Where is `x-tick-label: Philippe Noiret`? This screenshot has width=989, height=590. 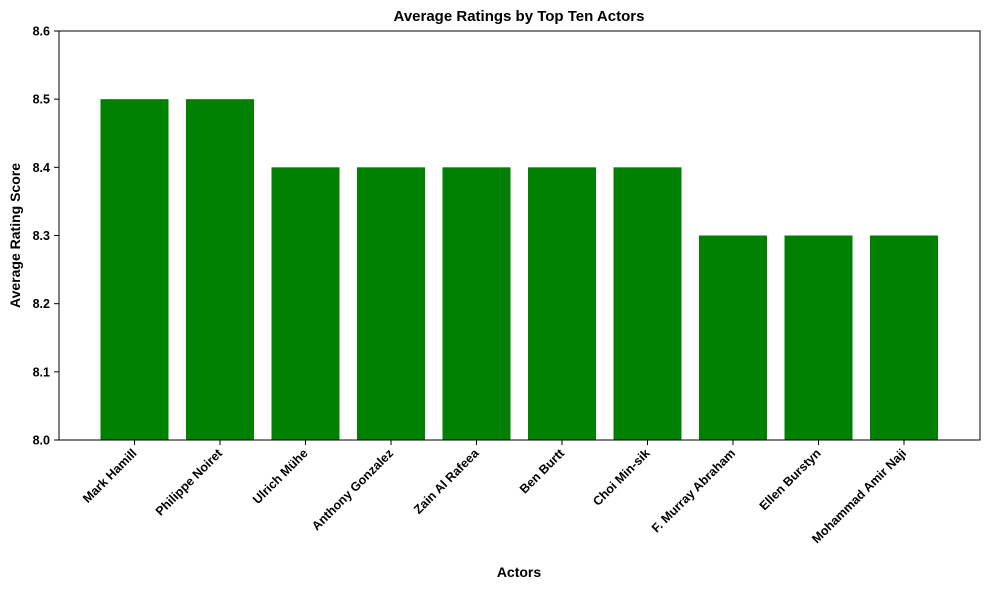
x-tick-label: Philippe Noiret is located at coordinates (189, 482).